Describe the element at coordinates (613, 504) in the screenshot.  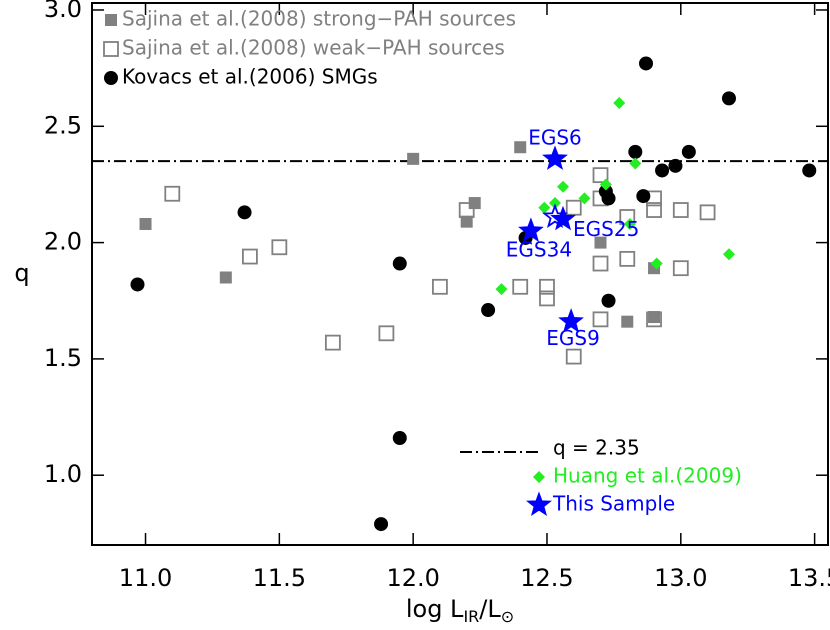
I see `legend-label: This Sample` at that location.